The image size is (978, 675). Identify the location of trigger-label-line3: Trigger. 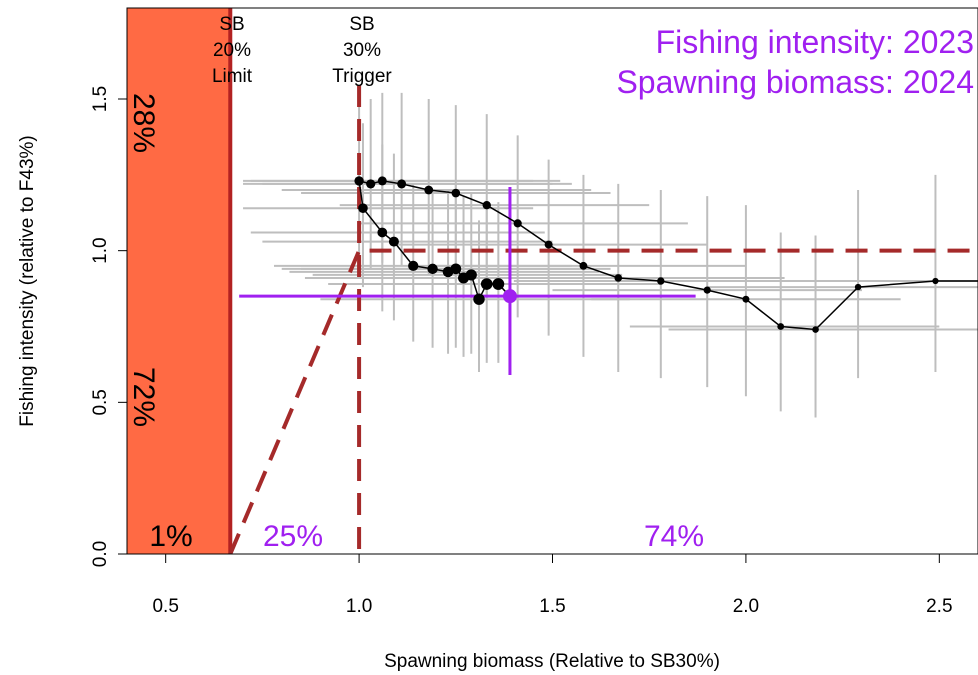
(362, 76).